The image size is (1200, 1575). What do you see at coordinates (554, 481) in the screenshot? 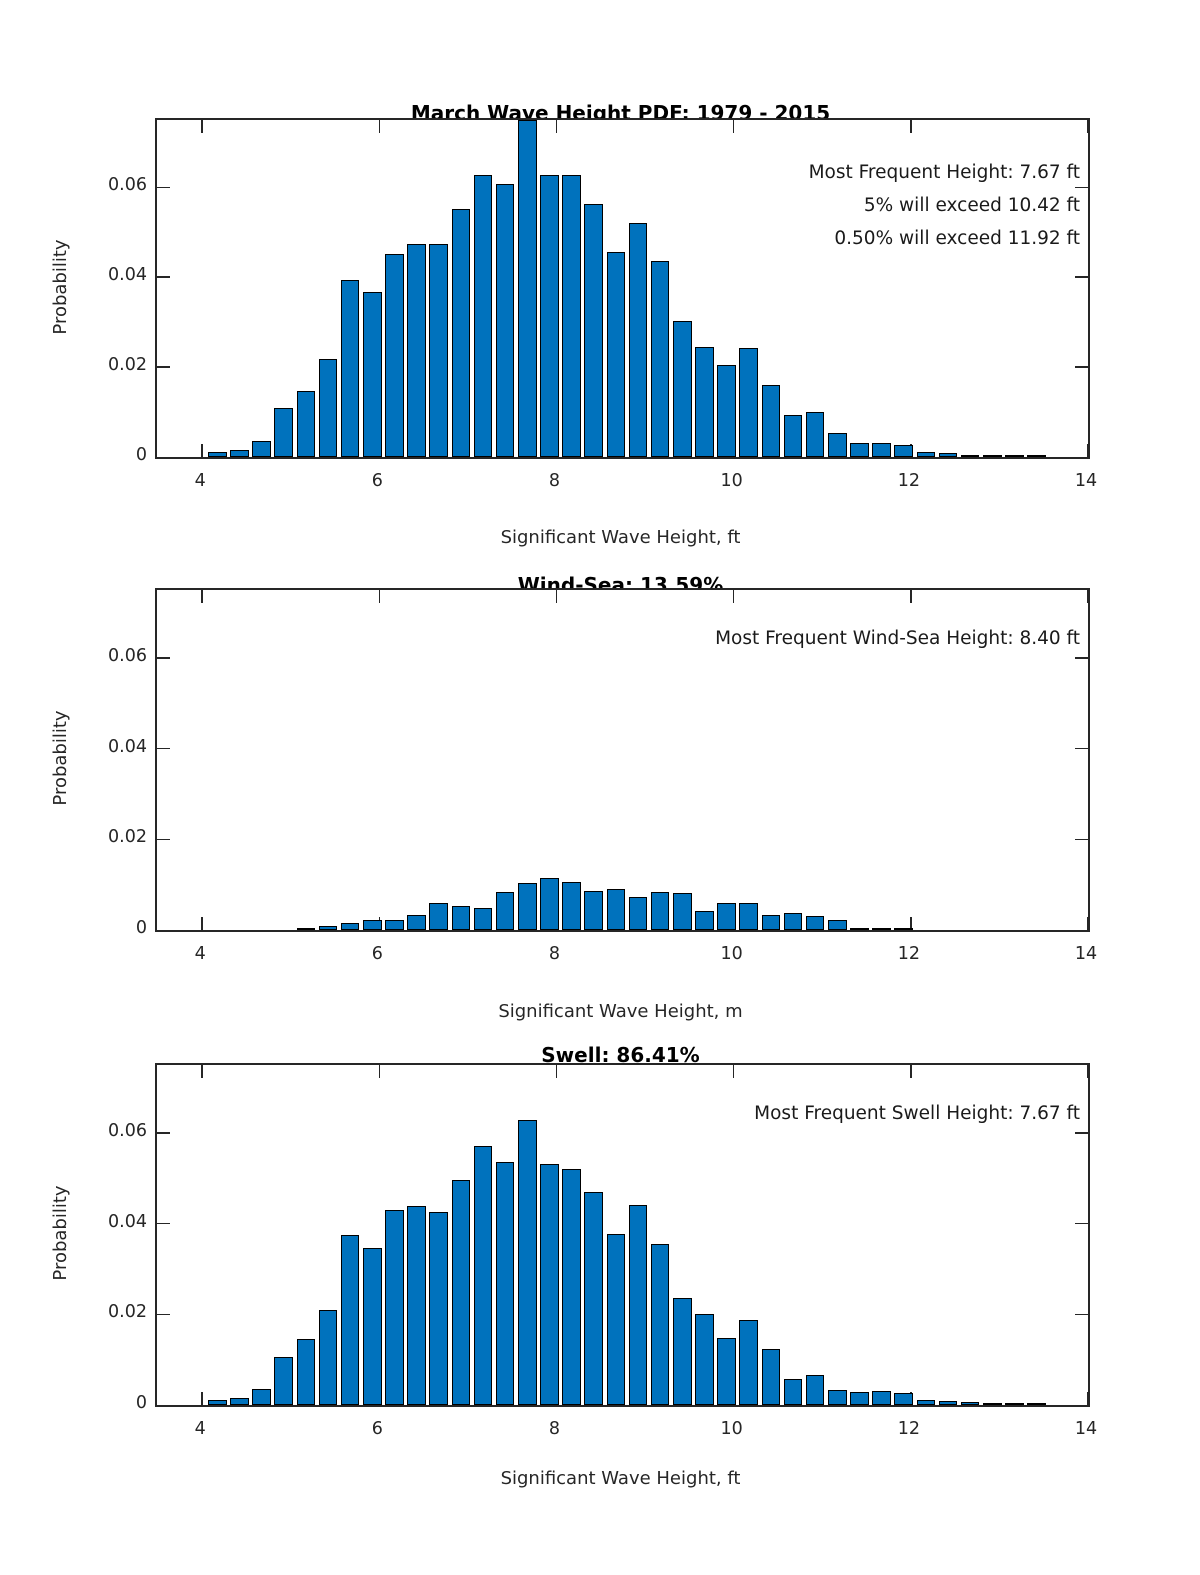
I see `x-tick-label: 8` at bounding box center [554, 481].